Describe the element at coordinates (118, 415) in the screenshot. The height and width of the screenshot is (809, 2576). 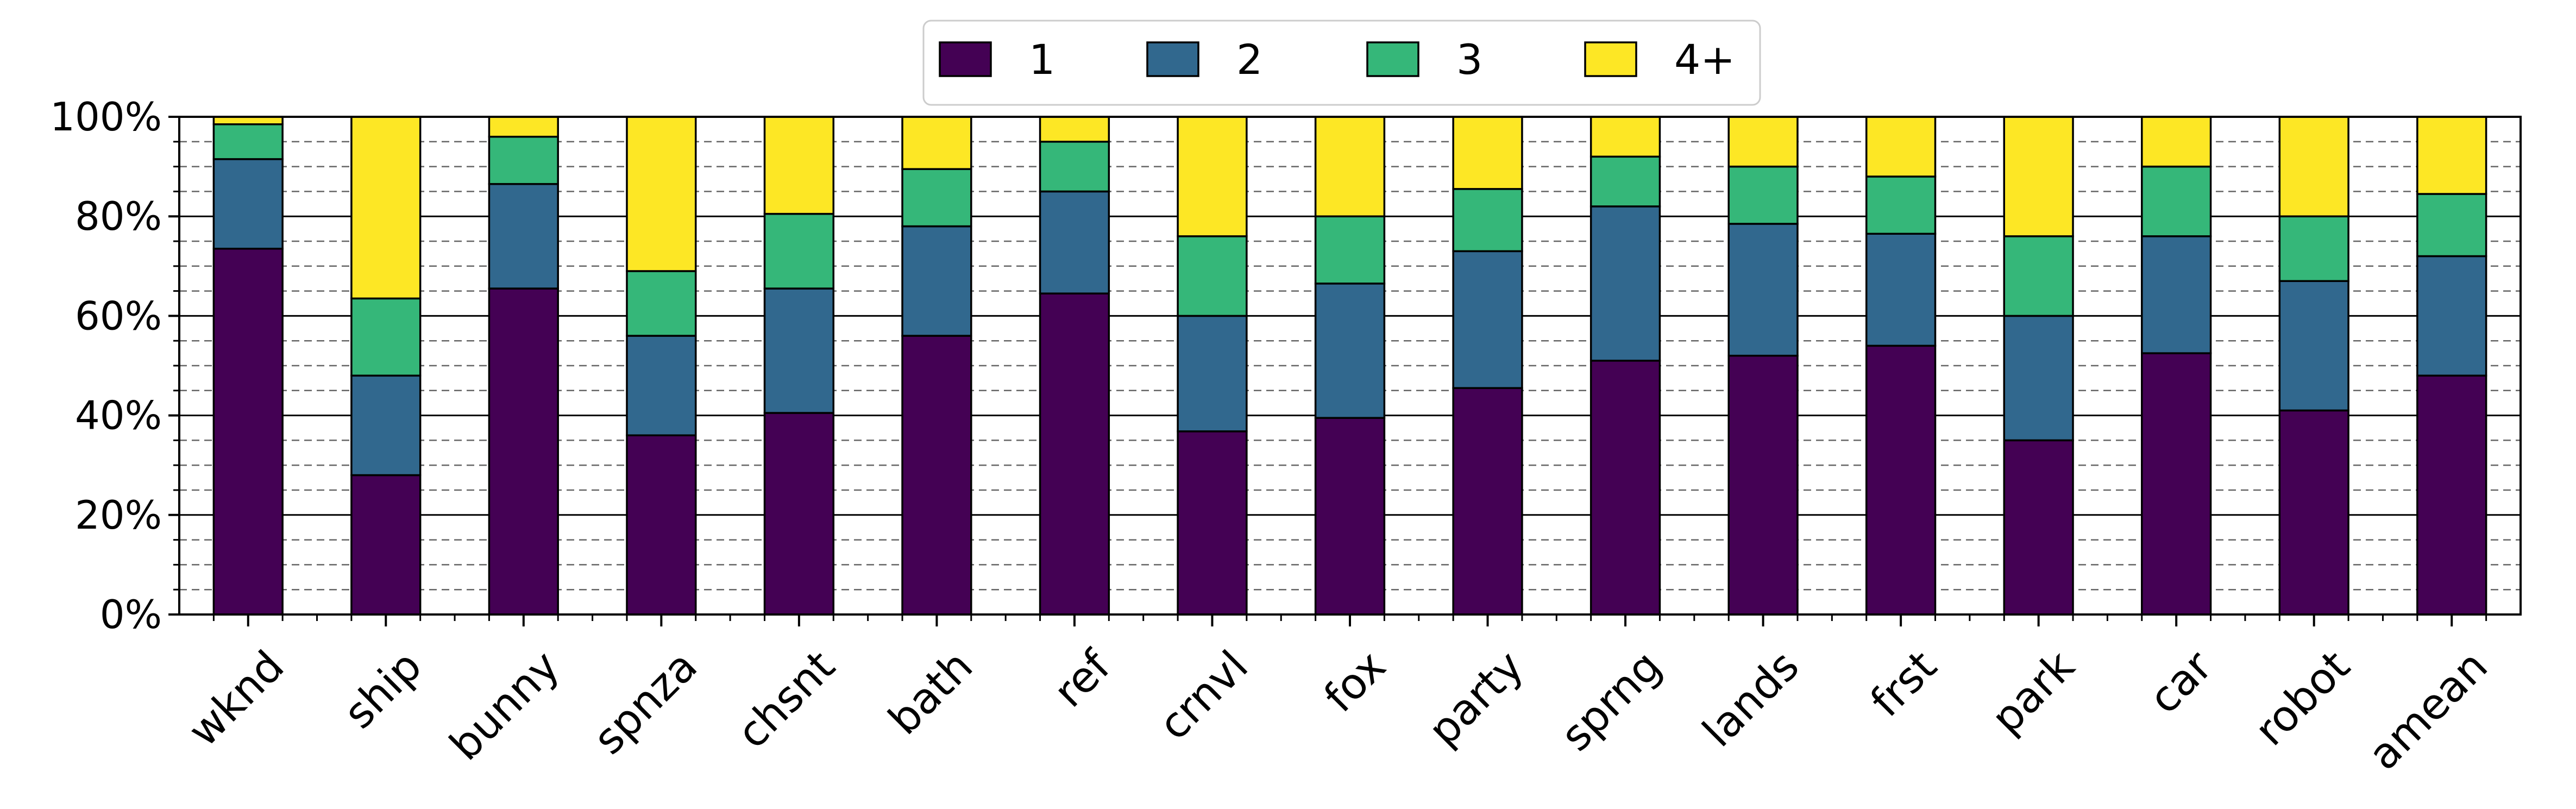
I see `y-tick-label: 40%` at that location.